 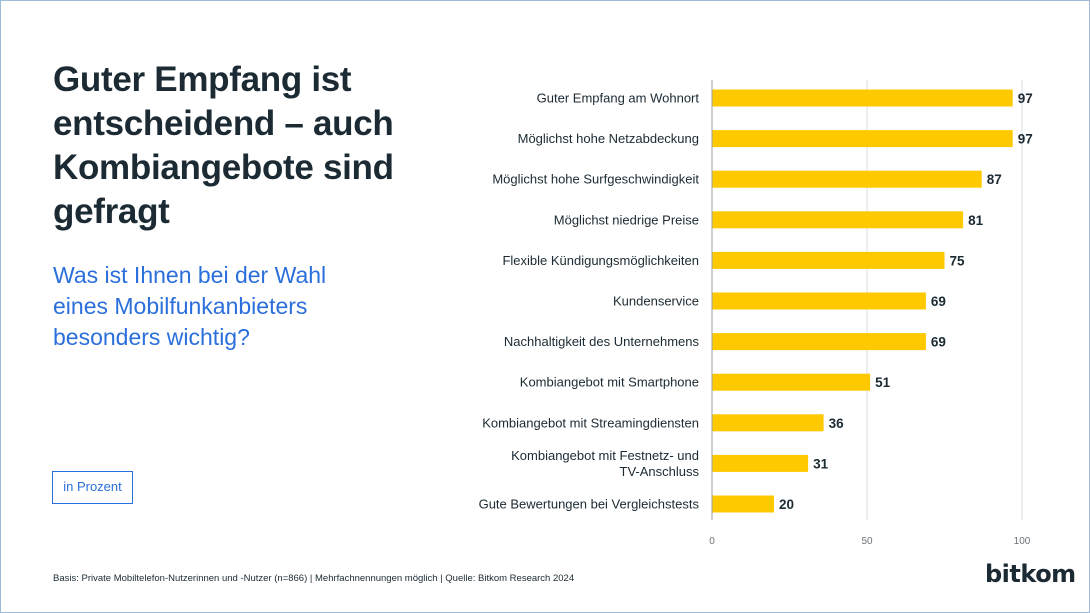 I want to click on data-label: 31, so click(x=821, y=463).